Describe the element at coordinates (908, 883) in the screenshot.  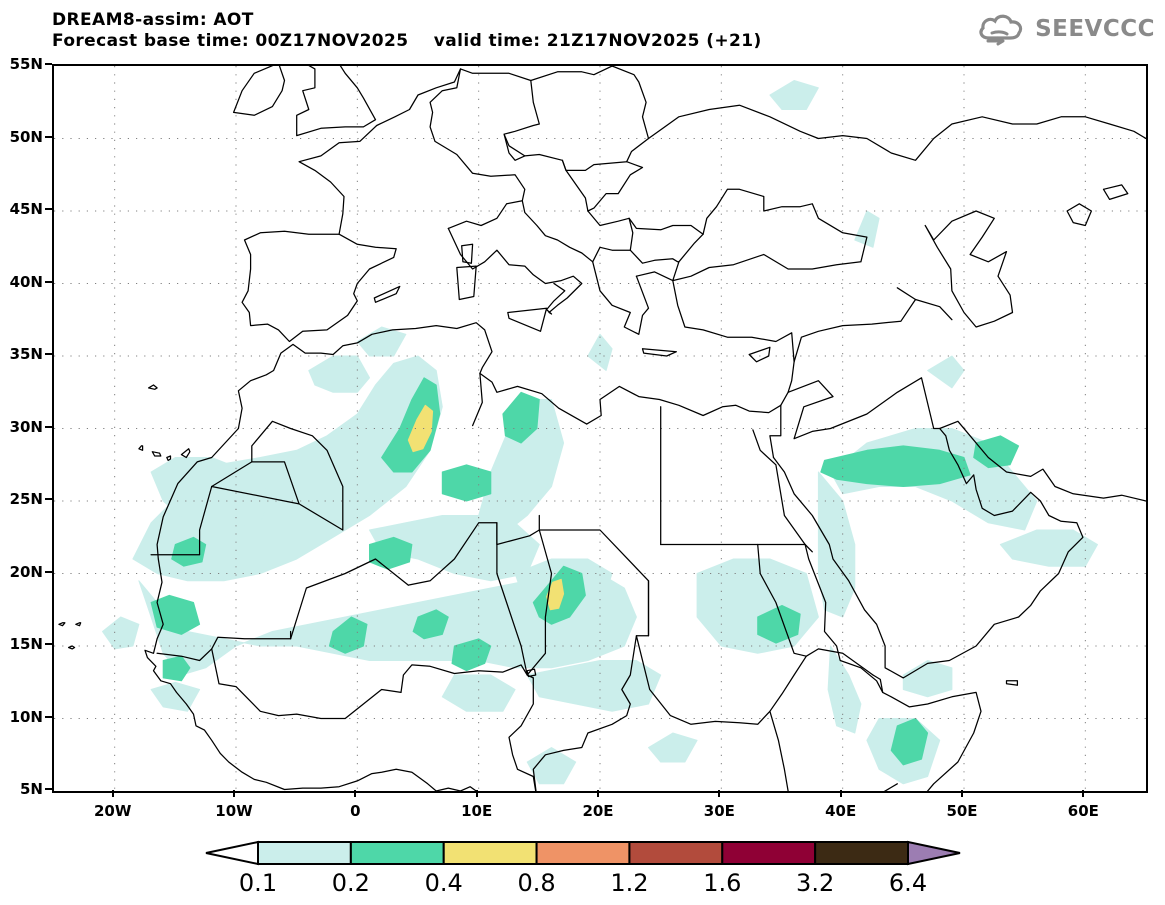
I see `colorbar-tick-label: 6.4` at that location.